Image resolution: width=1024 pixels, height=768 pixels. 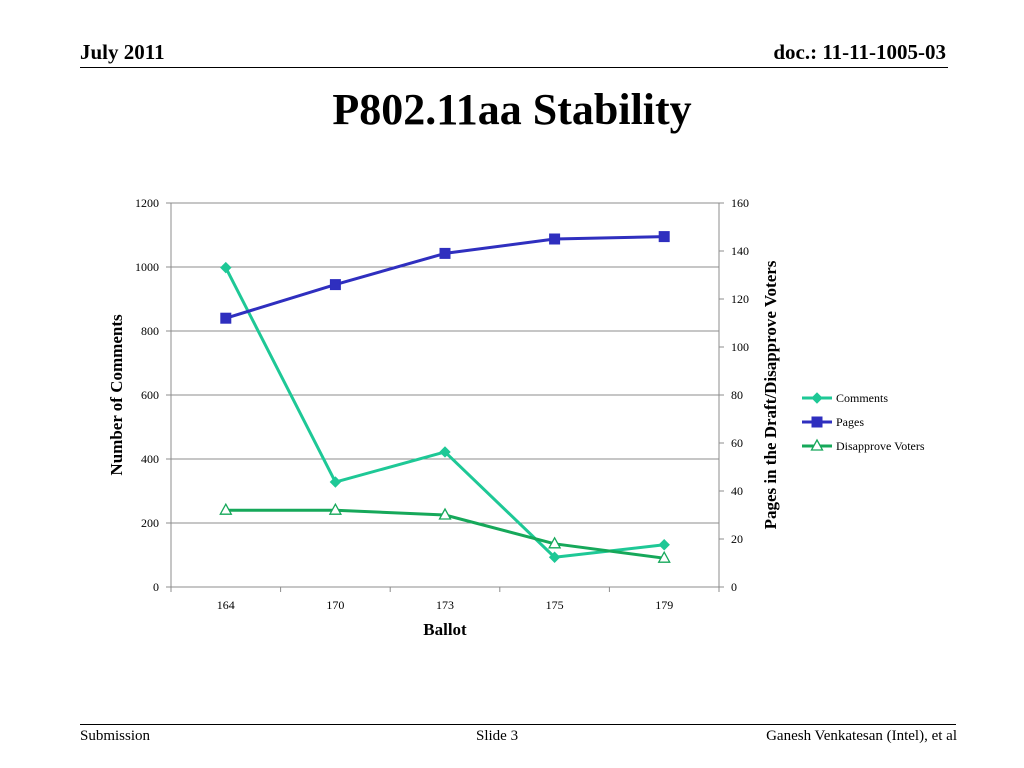 What do you see at coordinates (445, 605) in the screenshot?
I see `x-tick-label: 173` at bounding box center [445, 605].